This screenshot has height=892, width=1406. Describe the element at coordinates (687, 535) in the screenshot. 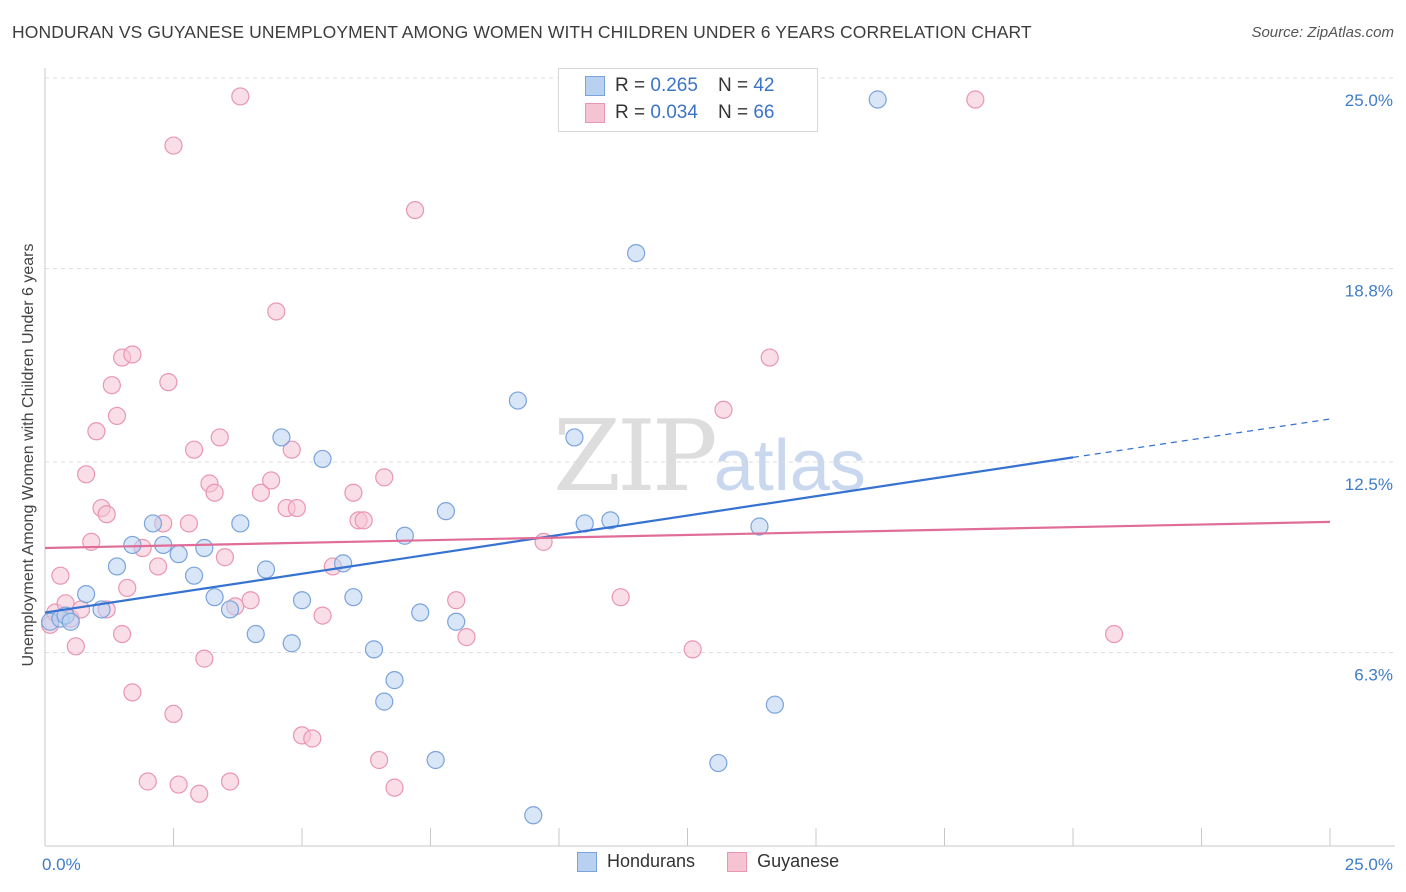

I see `guyanese-trend-line` at that location.